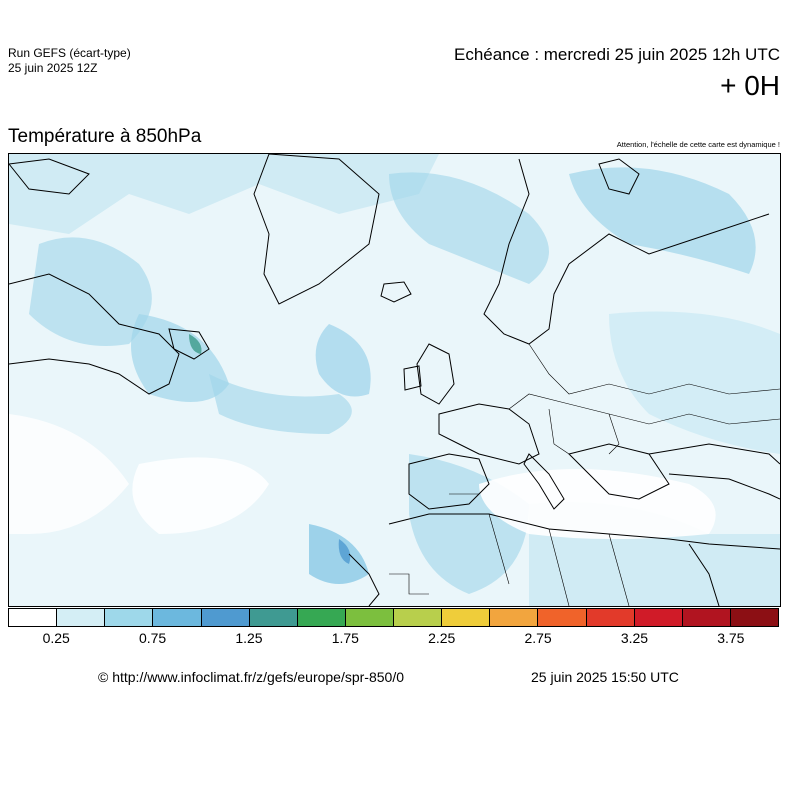 The height and width of the screenshot is (789, 788). What do you see at coordinates (654, 369) in the screenshot?
I see `border-baltic` at bounding box center [654, 369].